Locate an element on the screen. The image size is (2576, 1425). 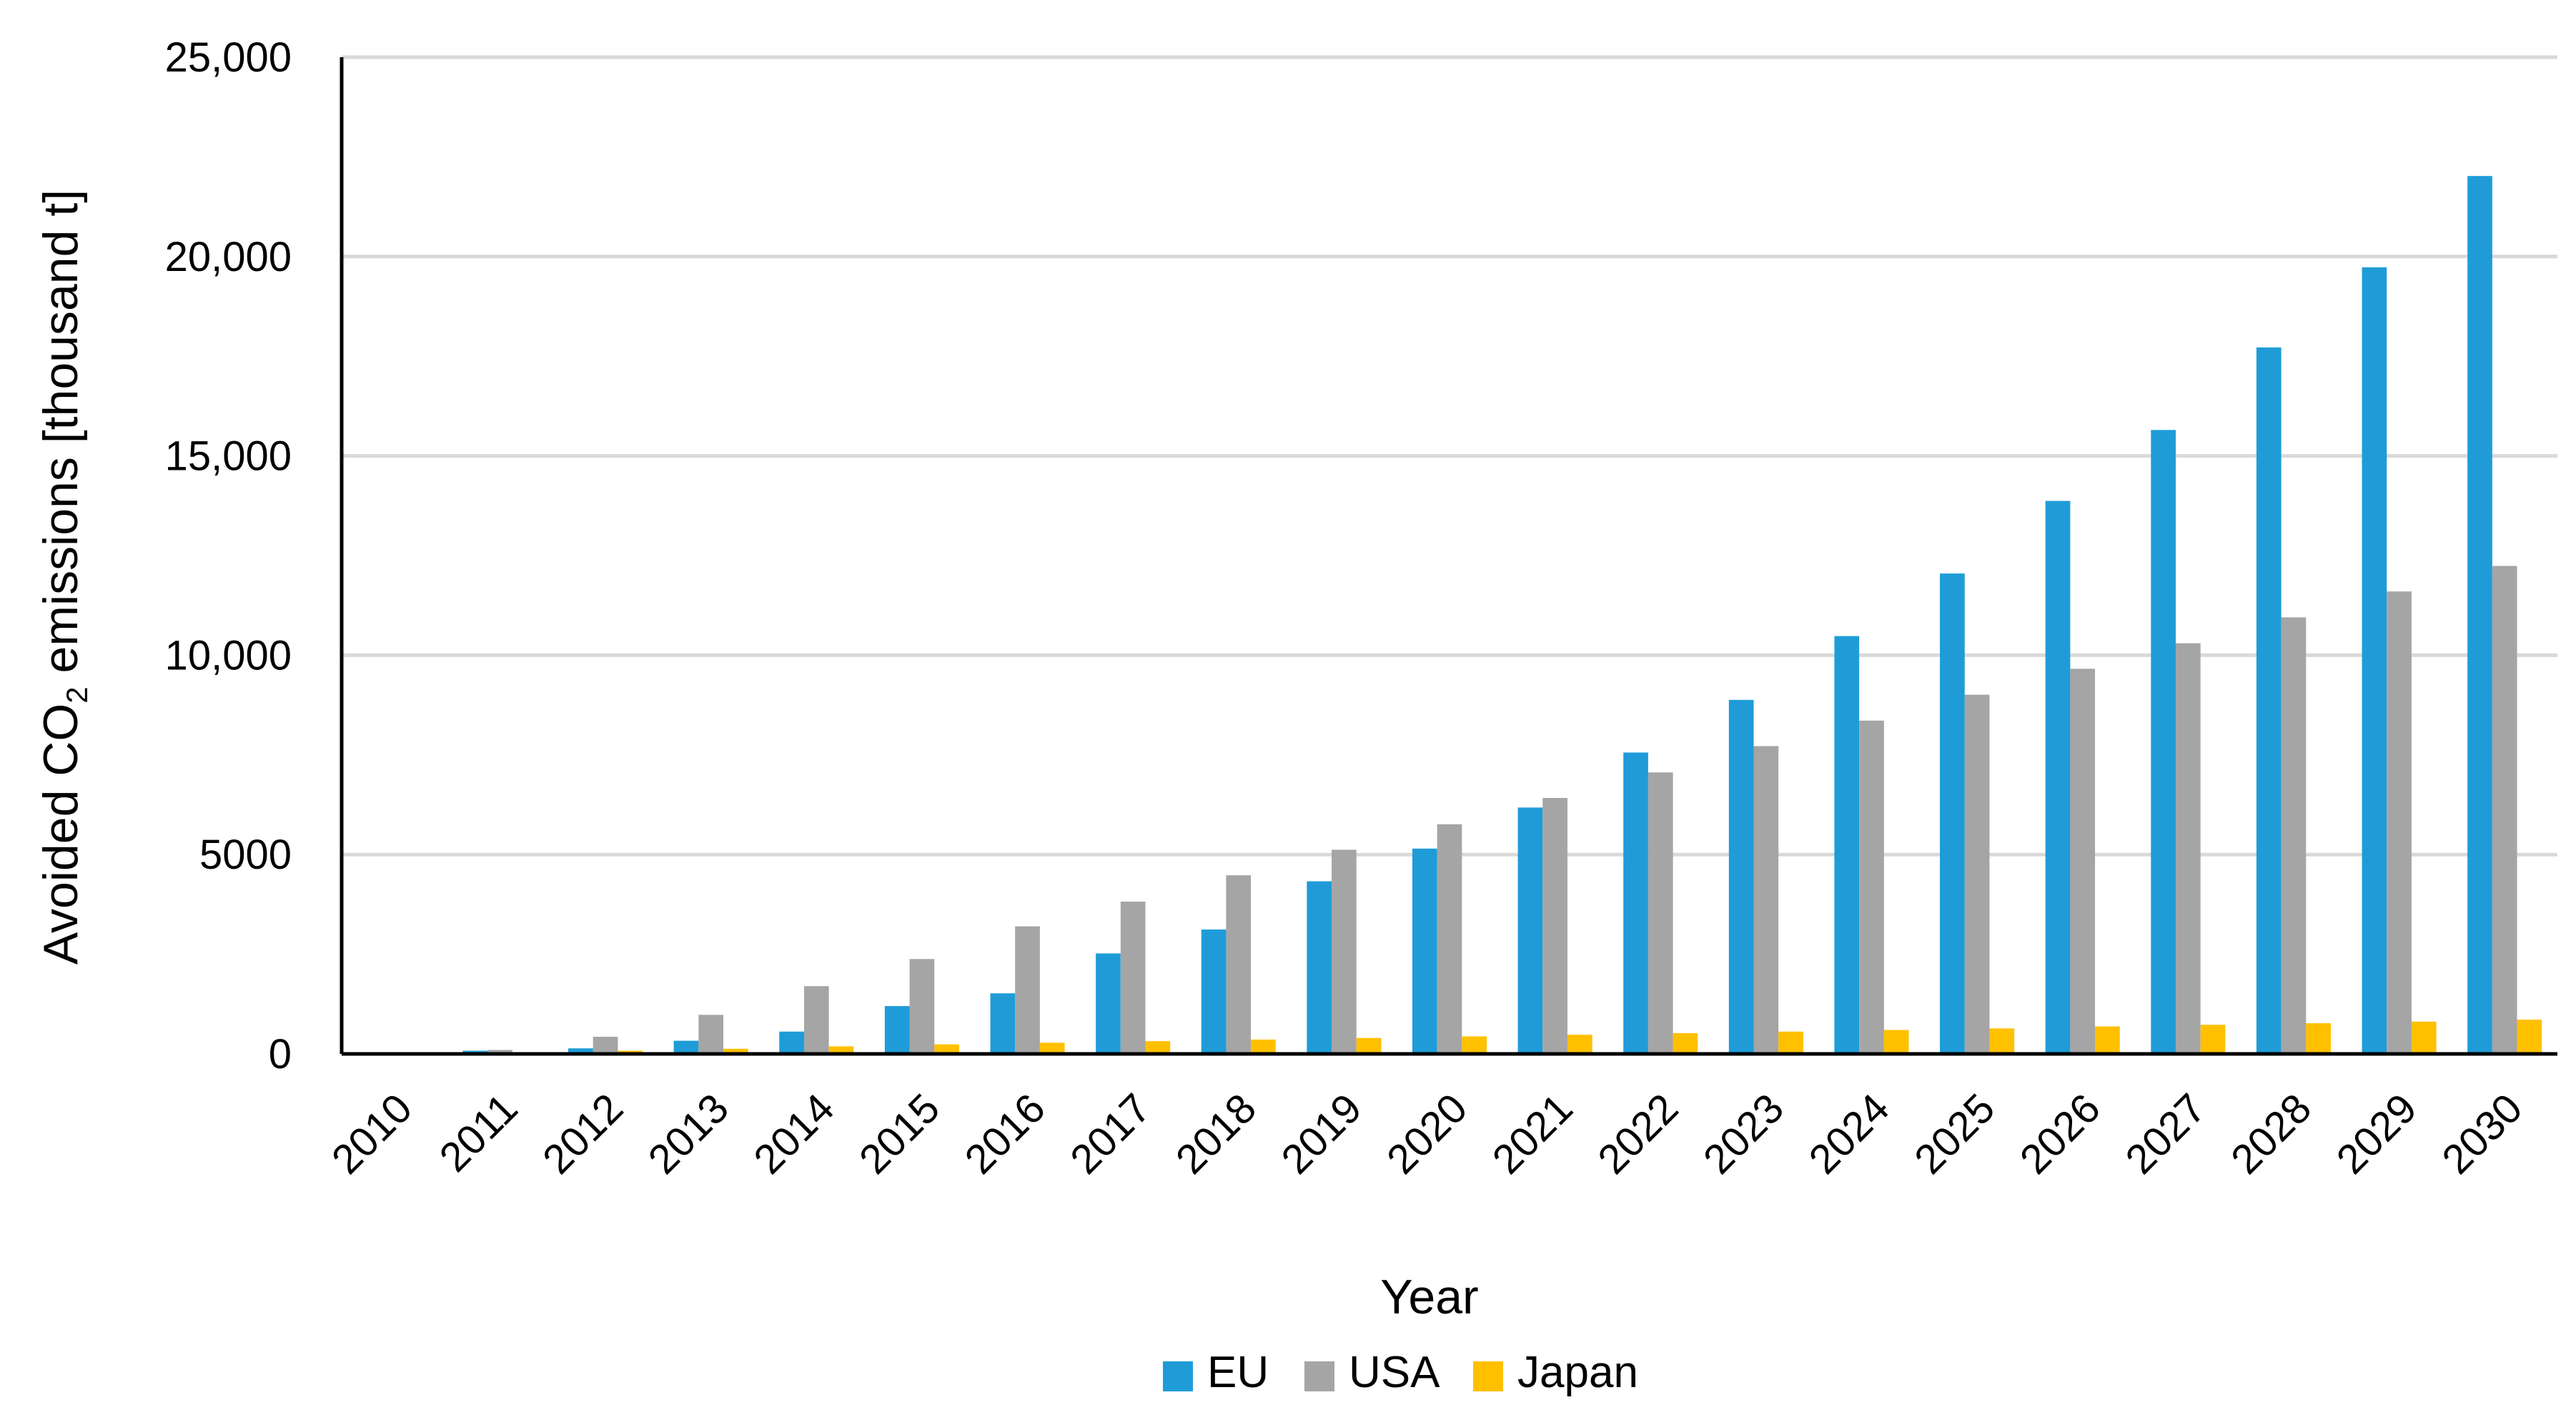
x-tick-label: 2030 is located at coordinates (2482, 1134).